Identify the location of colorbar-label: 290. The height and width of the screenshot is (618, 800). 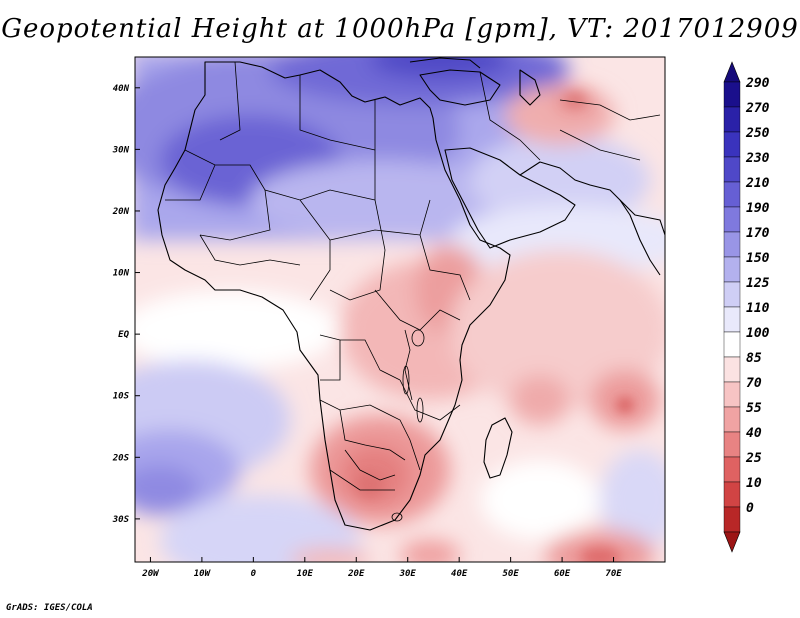
(757, 83).